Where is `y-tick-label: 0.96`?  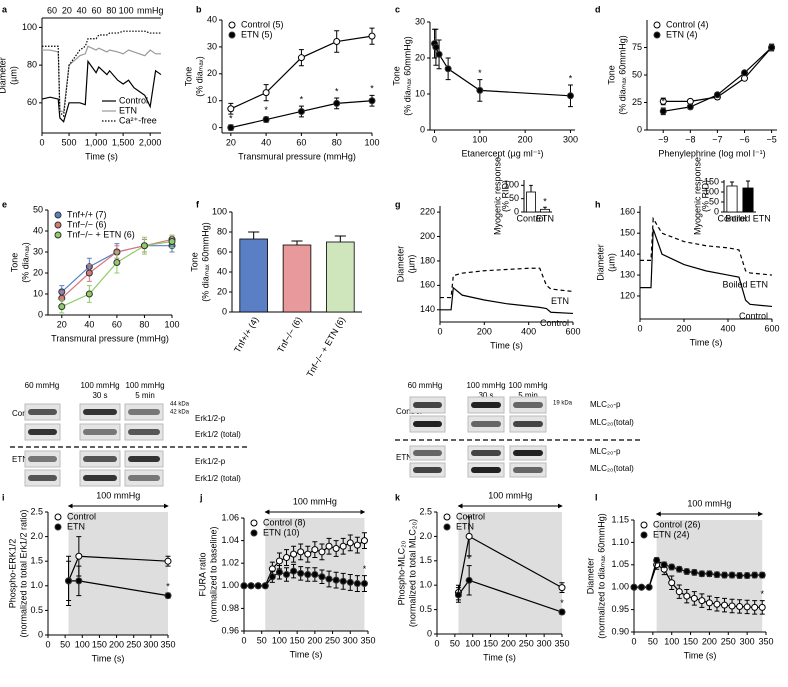
y-tick-label: 0.96 is located at coordinates (230, 630).